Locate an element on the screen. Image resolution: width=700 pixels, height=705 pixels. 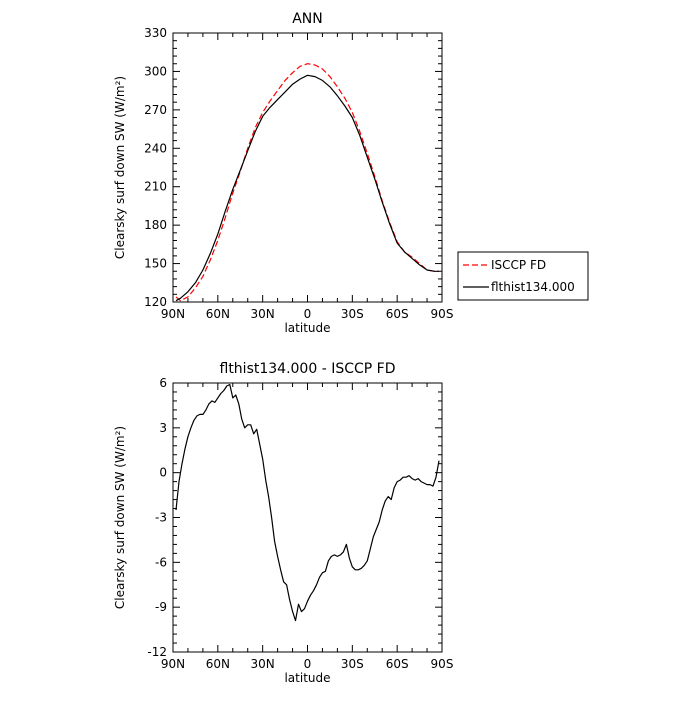
chart-1-x-tick-label: 30S is located at coordinates (352, 664).